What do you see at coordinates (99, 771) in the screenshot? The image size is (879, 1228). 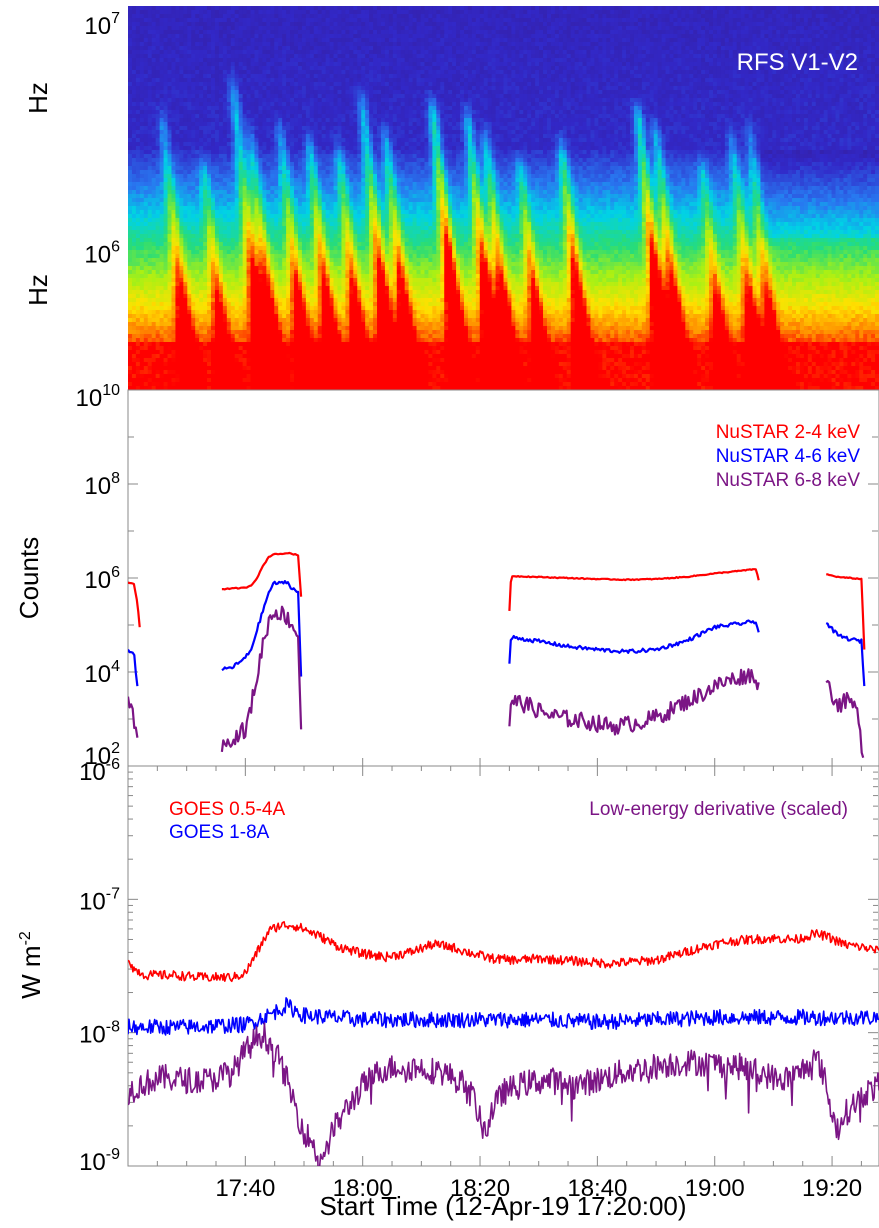 I see `goes-ytick-label: 10⁻⁶` at bounding box center [99, 771].